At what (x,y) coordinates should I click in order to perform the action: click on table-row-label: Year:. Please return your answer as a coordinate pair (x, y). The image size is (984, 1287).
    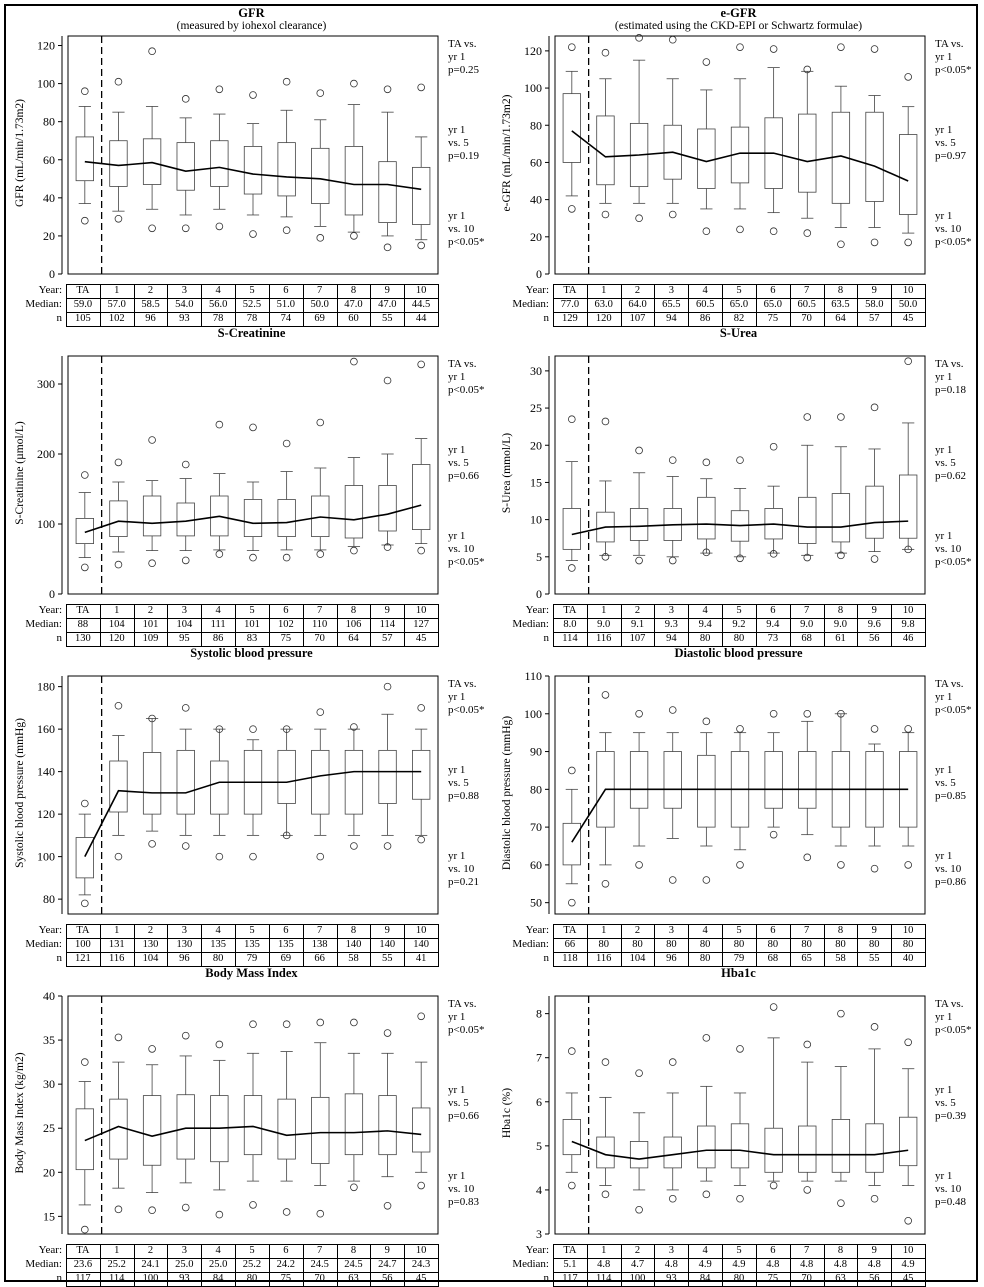
    Looking at the image, I should click on (50, 1250).